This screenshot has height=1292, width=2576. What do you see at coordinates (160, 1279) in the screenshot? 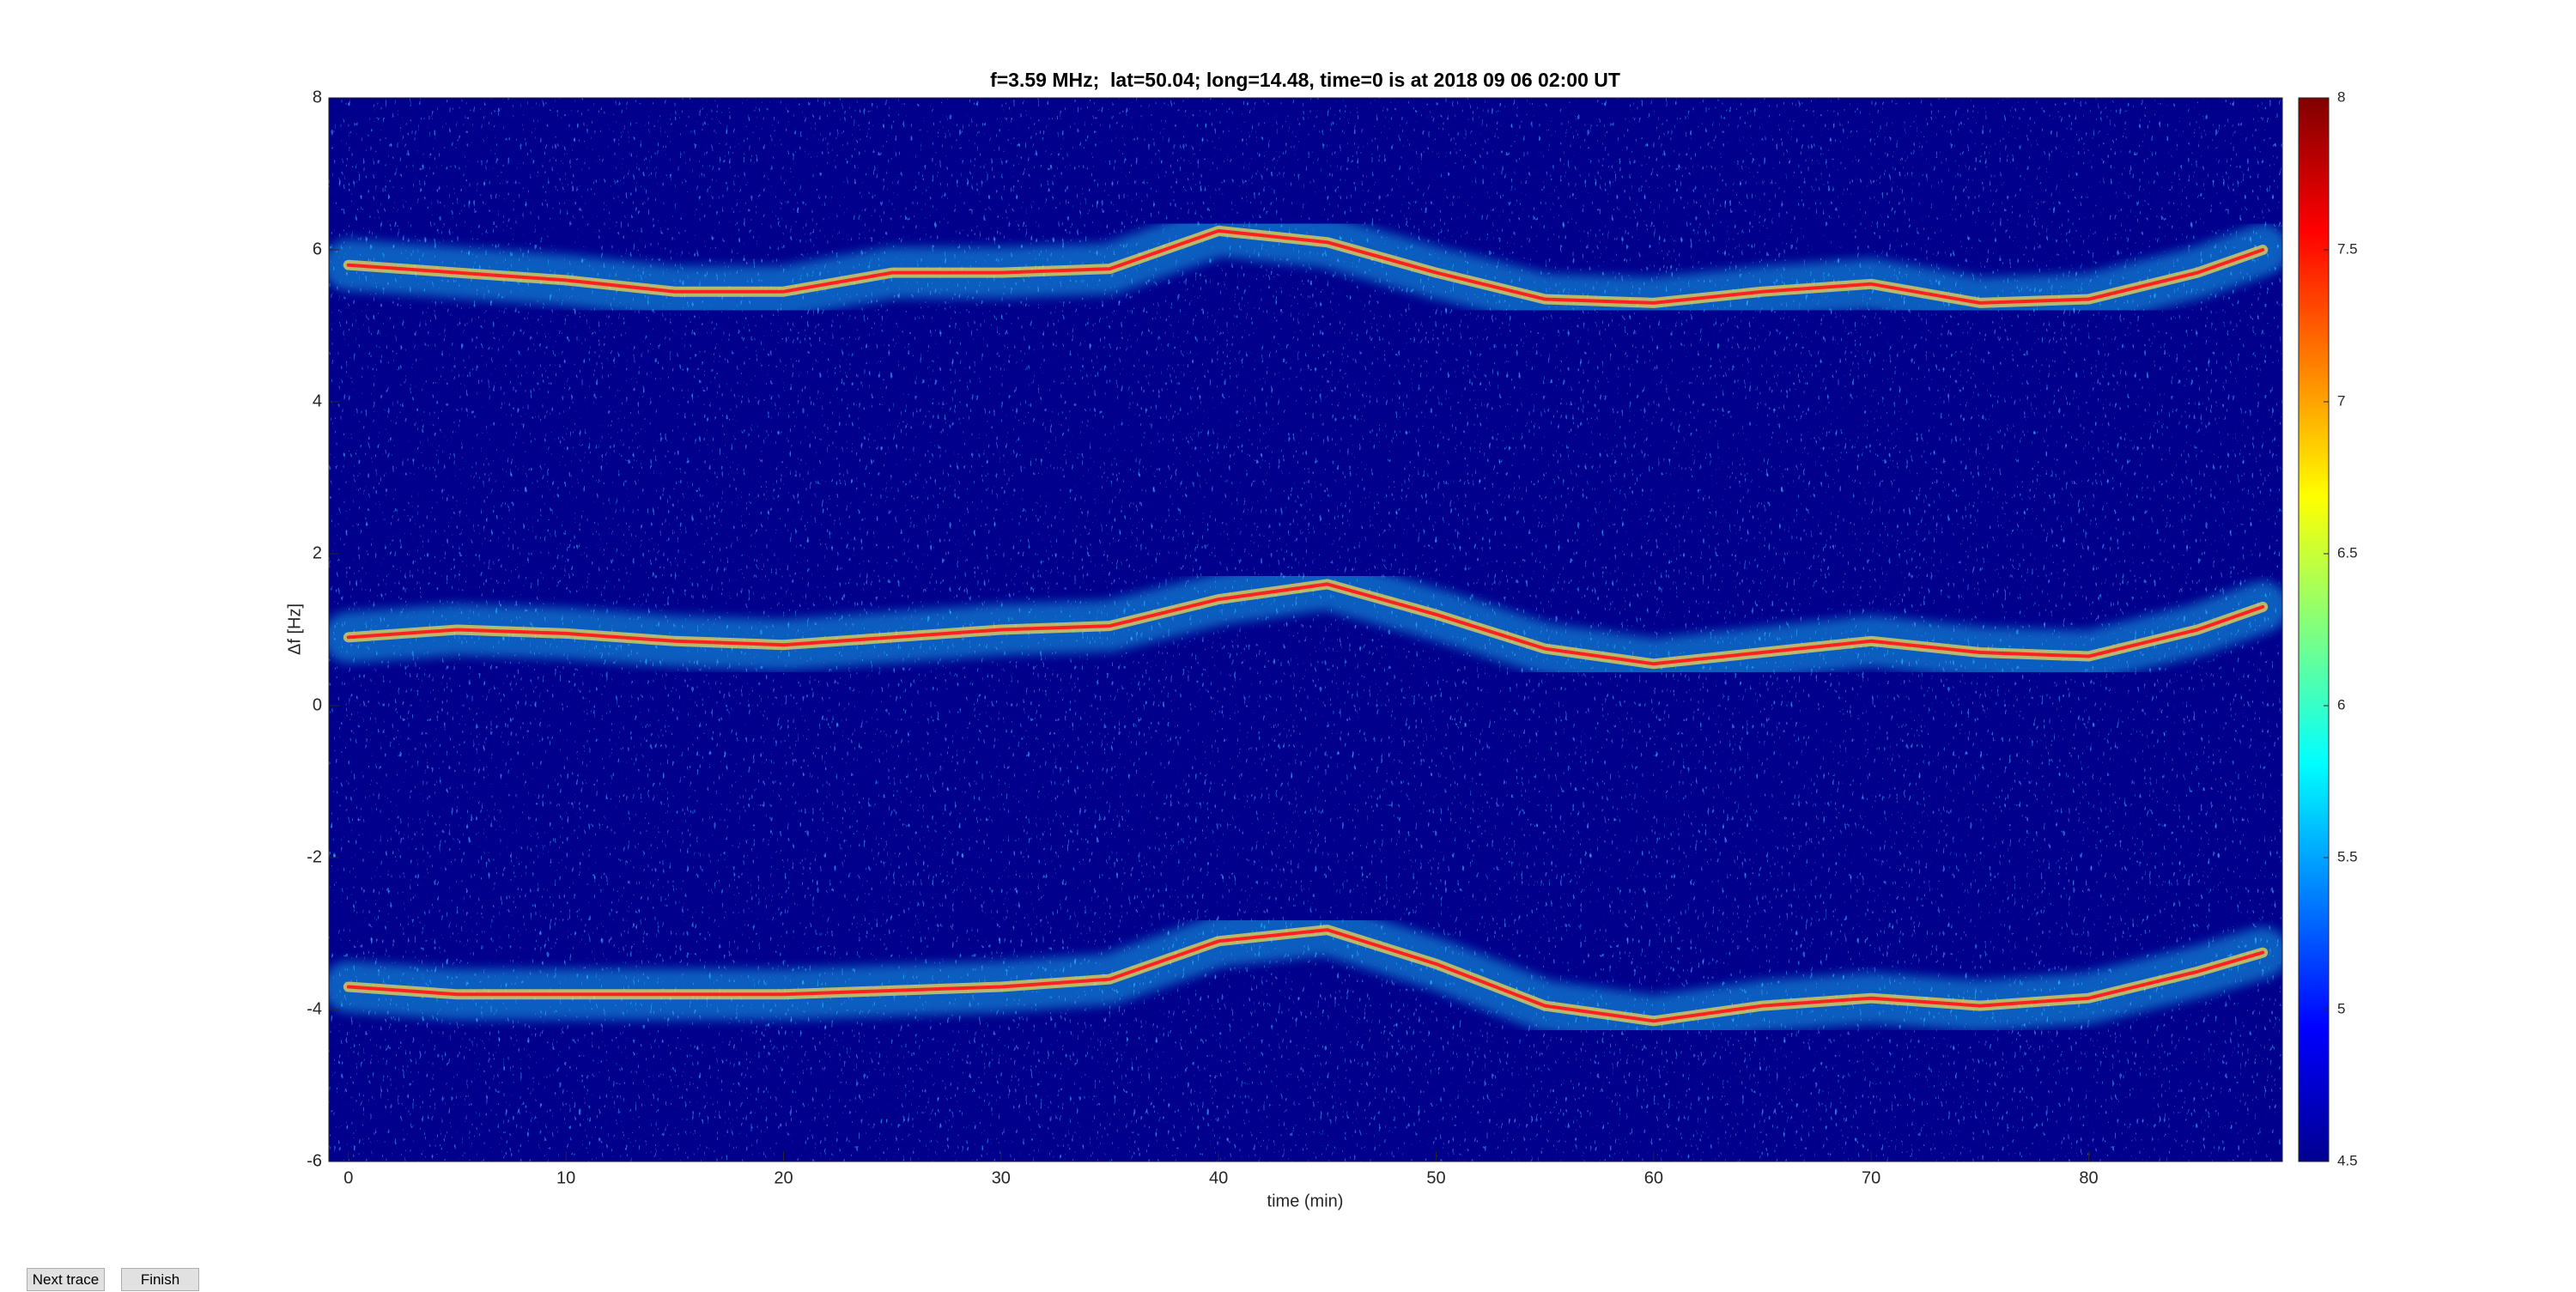
I see `finish-button: Finish` at bounding box center [160, 1279].